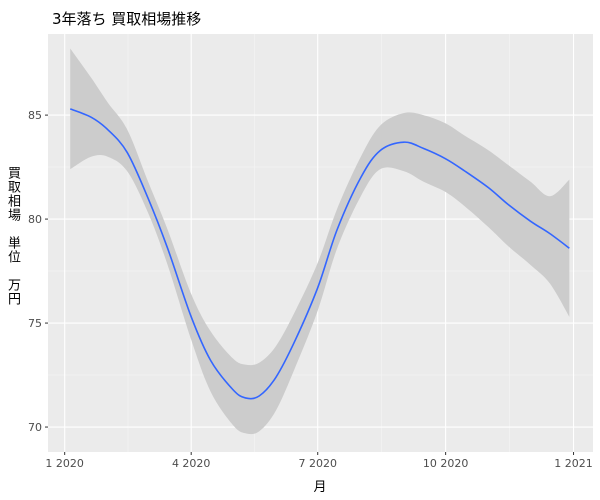  I want to click on x-tick-labels: 1 2020 4 2020 7 2020 10 2020 1 2021, so click(318, 463).